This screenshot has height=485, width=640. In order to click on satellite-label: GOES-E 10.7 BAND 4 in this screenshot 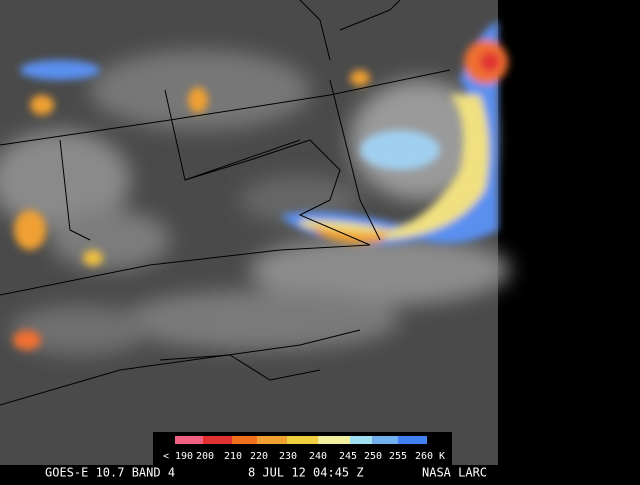, I will do `click(110, 473)`.